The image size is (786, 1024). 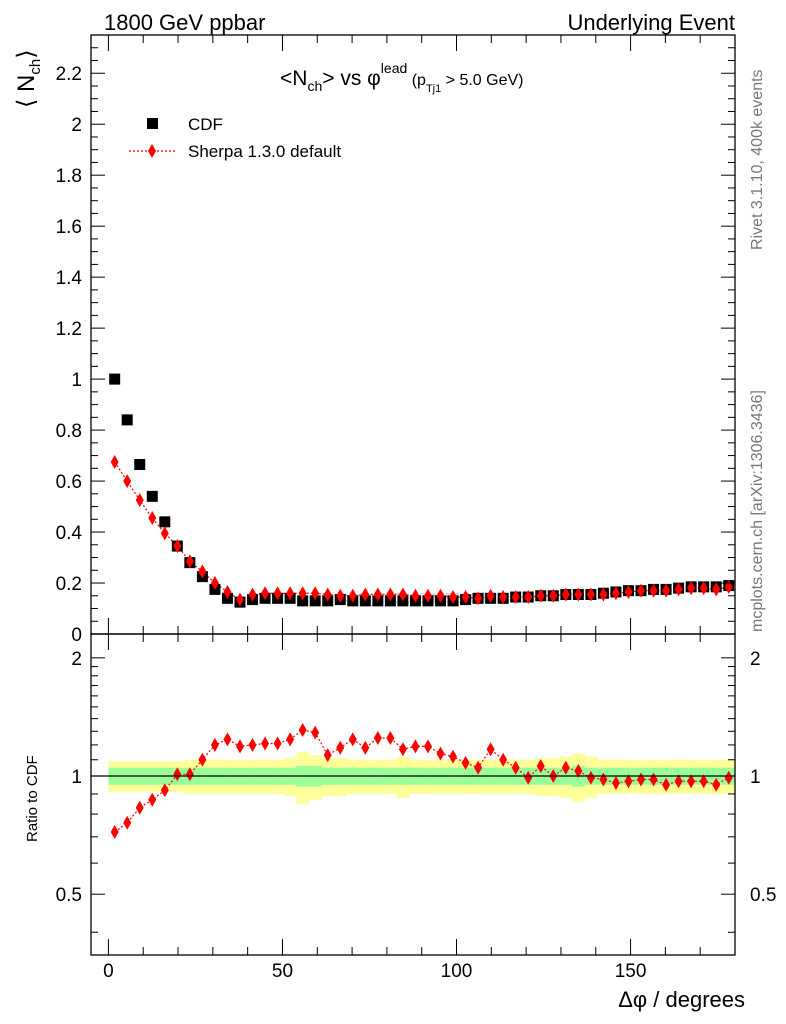 I want to click on ratio-y-tick-label: 1, so click(x=76, y=777).